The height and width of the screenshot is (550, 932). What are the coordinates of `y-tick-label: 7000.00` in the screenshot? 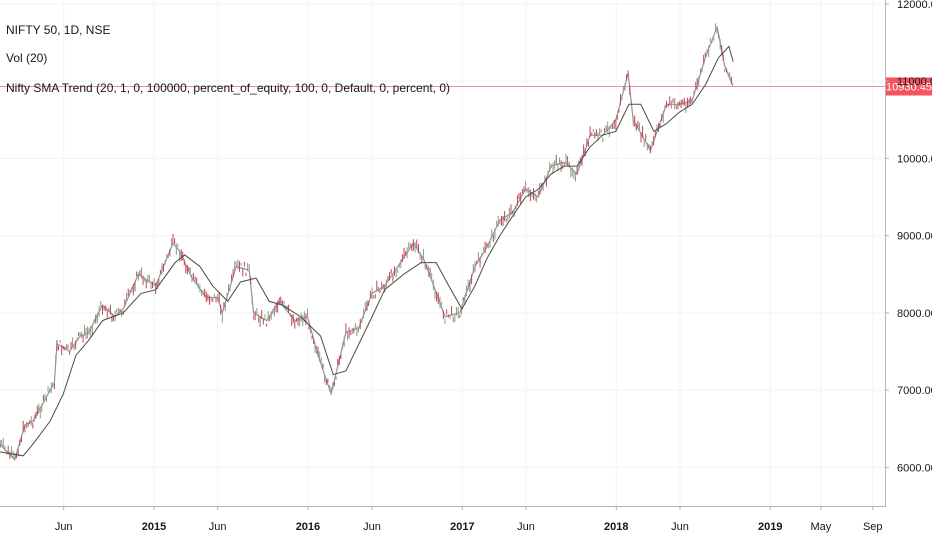 It's located at (914, 391).